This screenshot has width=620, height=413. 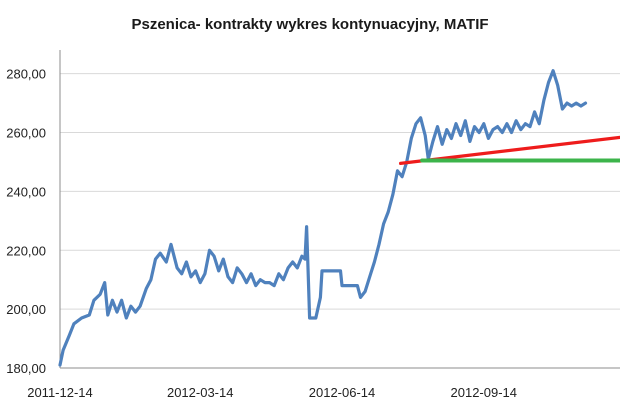 What do you see at coordinates (342, 392) in the screenshot?
I see `x-tick-label: 2012-06-14` at bounding box center [342, 392].